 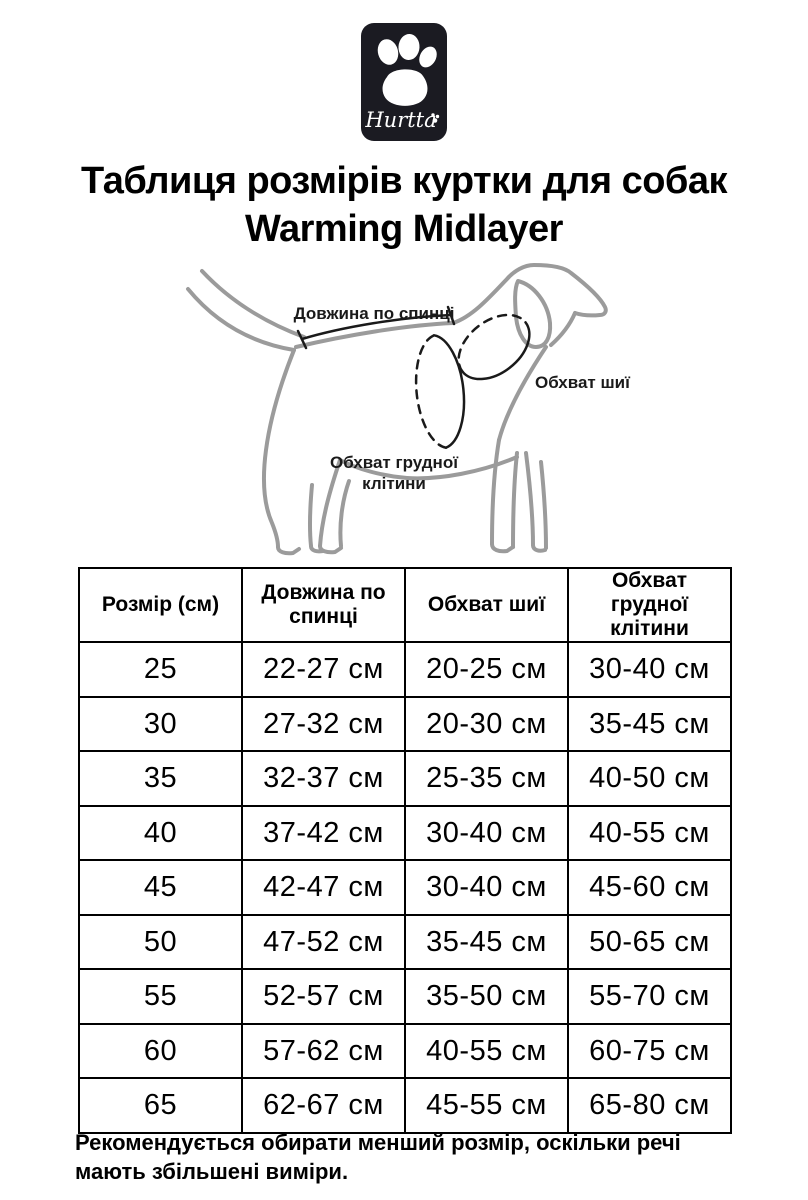 I want to click on table-row: 25 22-27 см 20-25 см 30-40 см, so click(x=405, y=669).